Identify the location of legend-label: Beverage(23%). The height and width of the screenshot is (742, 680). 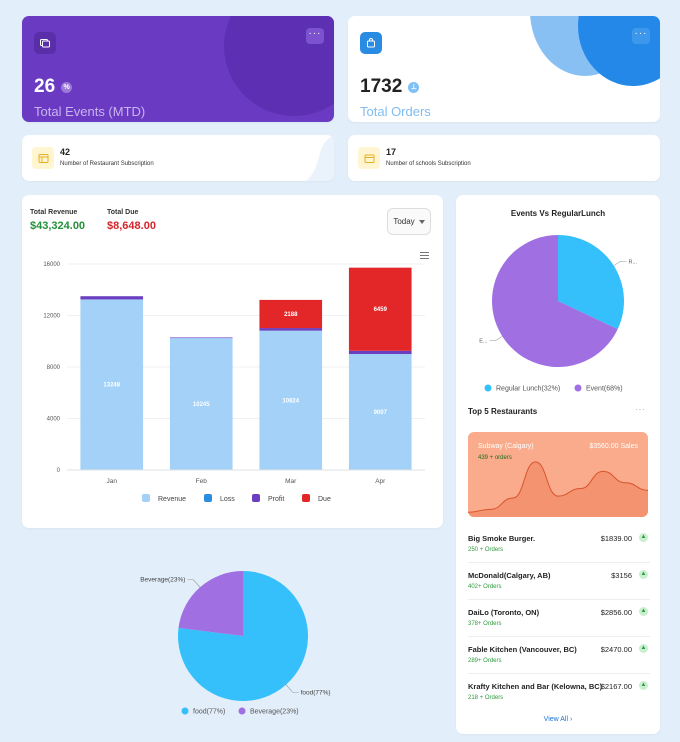
(274, 712).